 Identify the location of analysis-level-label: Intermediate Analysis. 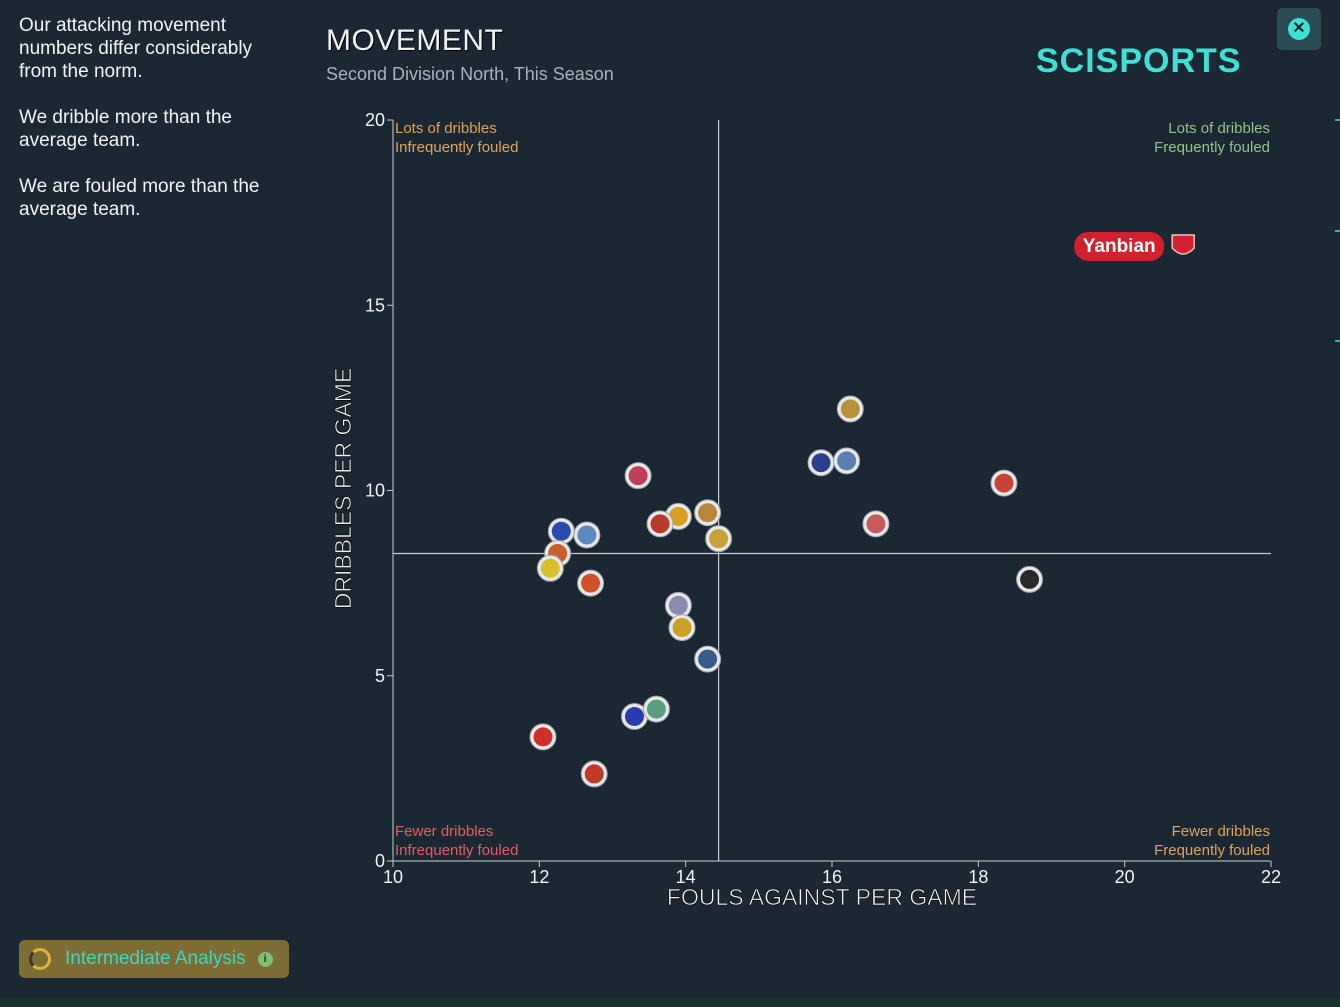
(155, 958).